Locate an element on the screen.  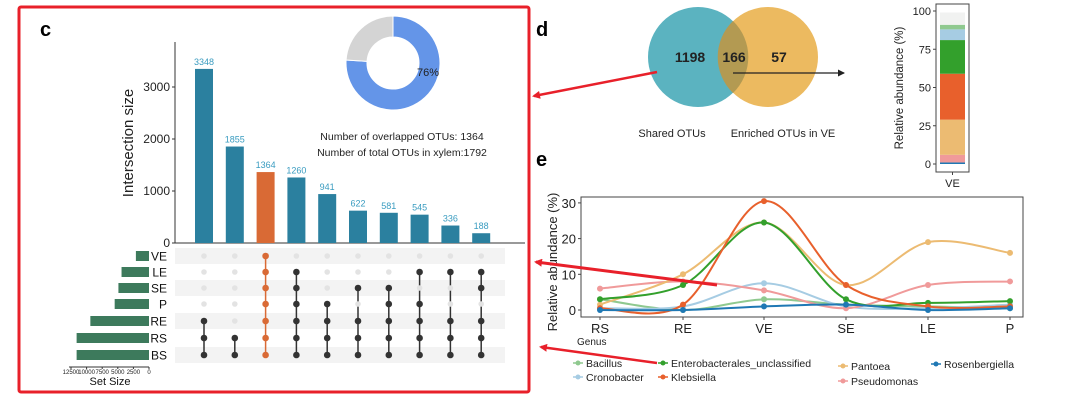
y-tick-label: 30 is located at coordinates (569, 203).